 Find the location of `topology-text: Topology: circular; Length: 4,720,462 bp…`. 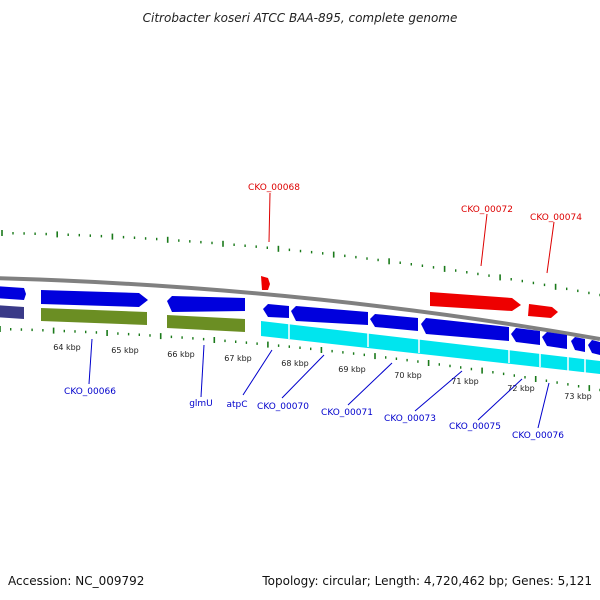

topology-text: Topology: circular; Length: 4,720,462 bp… is located at coordinates (426, 581).